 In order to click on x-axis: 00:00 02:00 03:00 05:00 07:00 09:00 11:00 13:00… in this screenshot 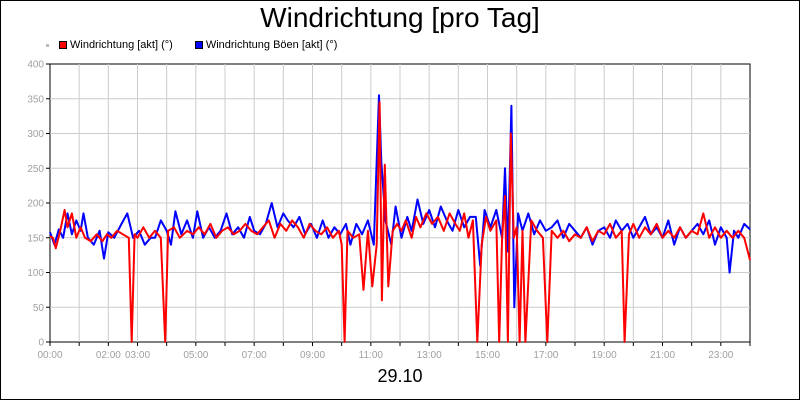, I will do `click(394, 351)`.